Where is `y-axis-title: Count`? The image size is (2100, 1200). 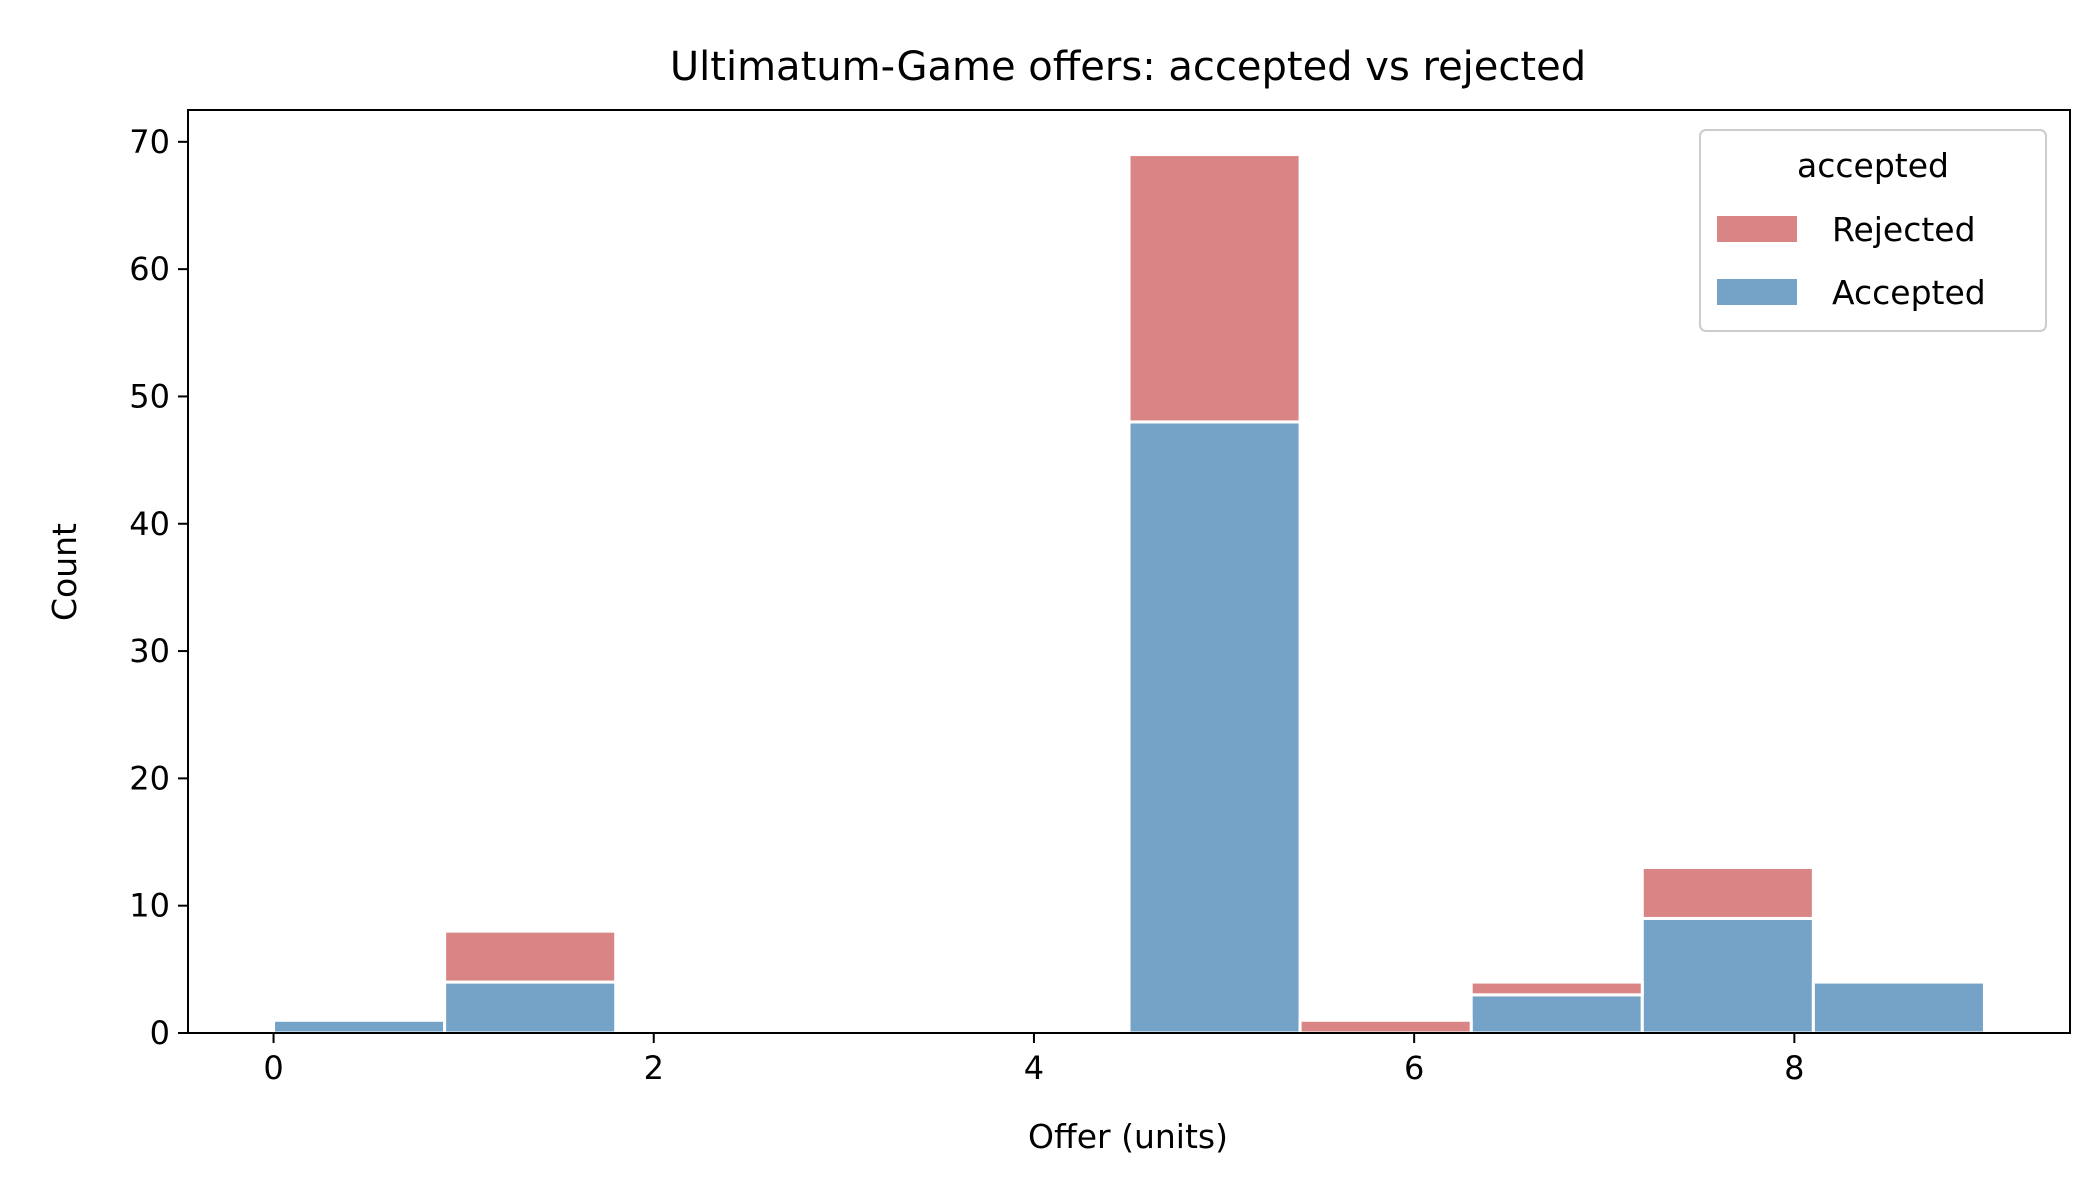 y-axis-title: Count is located at coordinates (64, 572).